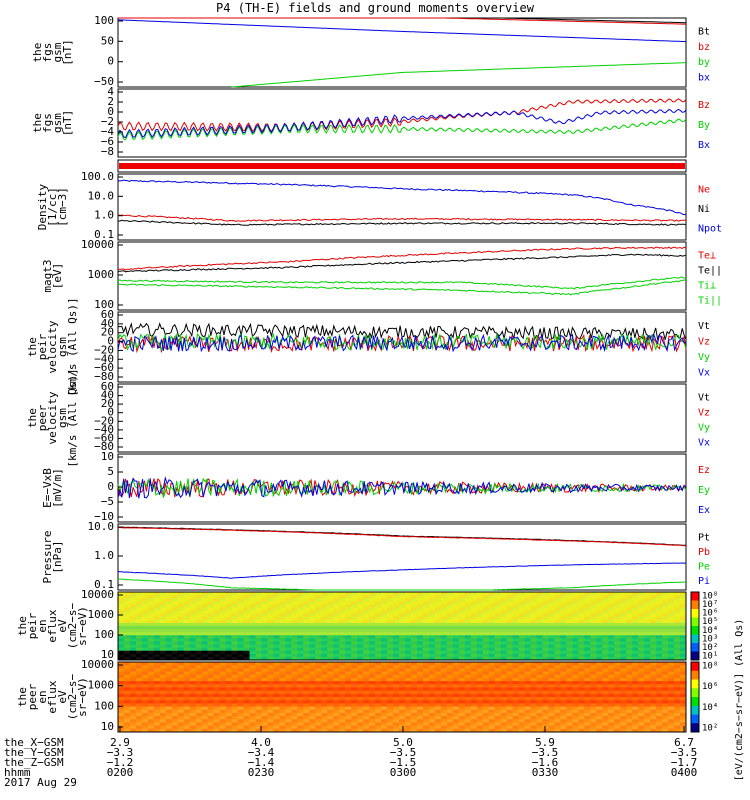  Describe the element at coordinates (47, 488) in the screenshot. I see `y-axis-label: E=−VxB` at that location.